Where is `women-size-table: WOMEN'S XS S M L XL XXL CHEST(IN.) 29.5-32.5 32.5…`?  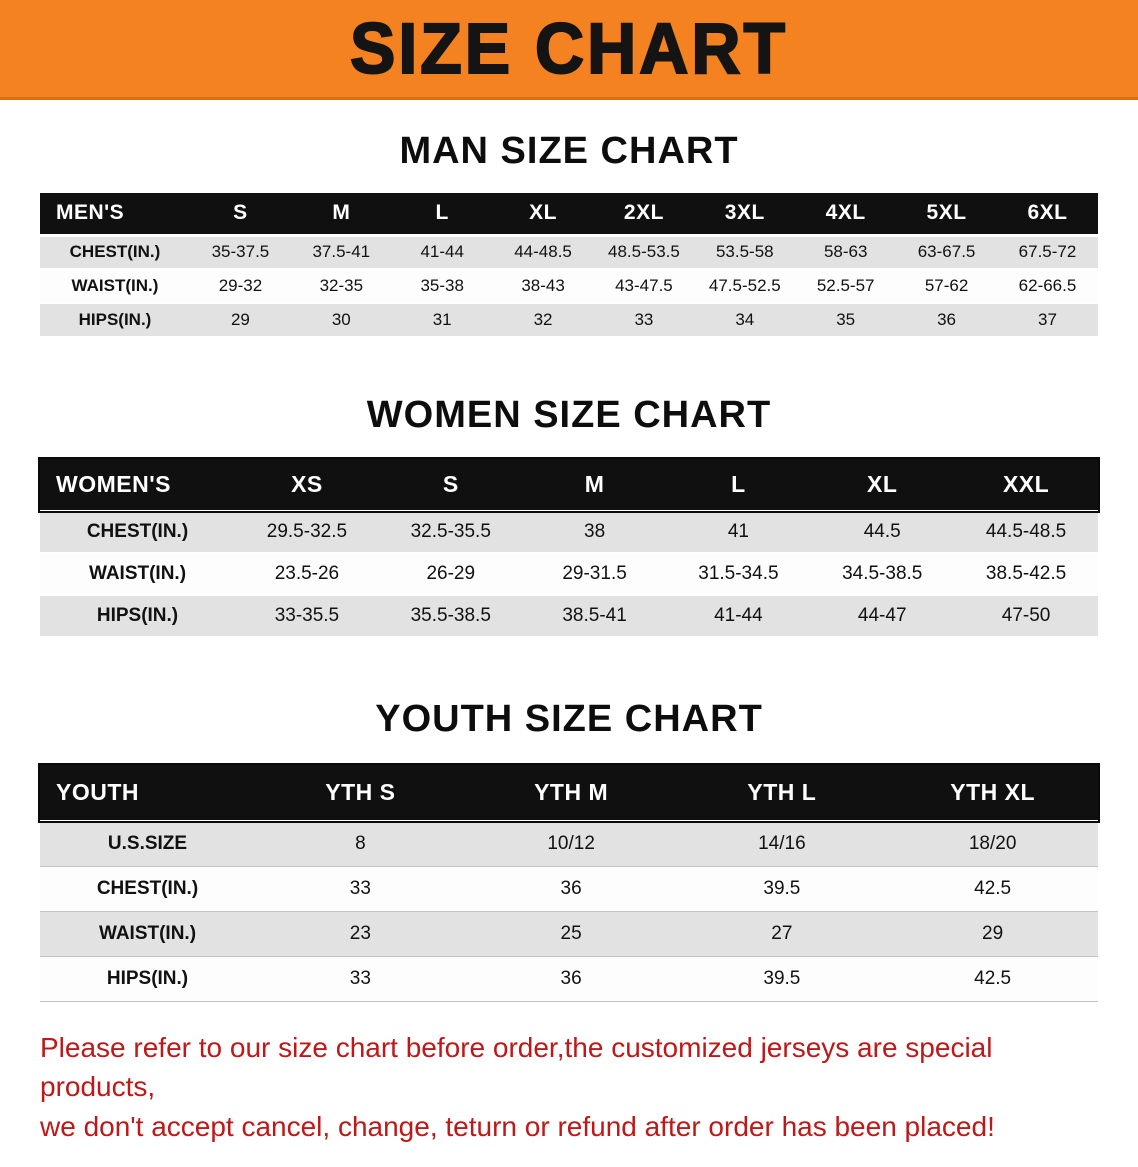
women-size-table: WOMEN'S XS S M L XL XXL CHEST(IN.) 29.5-32.5 32.5… is located at coordinates (569, 547).